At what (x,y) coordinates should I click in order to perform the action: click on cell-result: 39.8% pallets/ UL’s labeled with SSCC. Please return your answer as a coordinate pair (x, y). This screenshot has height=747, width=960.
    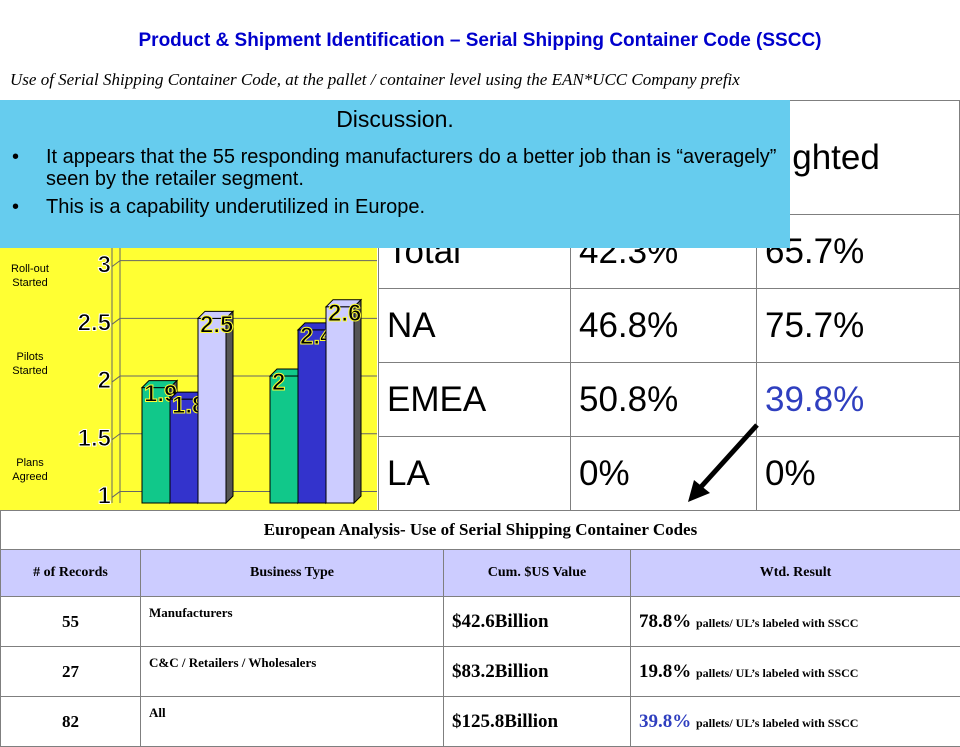
    Looking at the image, I should click on (795, 722).